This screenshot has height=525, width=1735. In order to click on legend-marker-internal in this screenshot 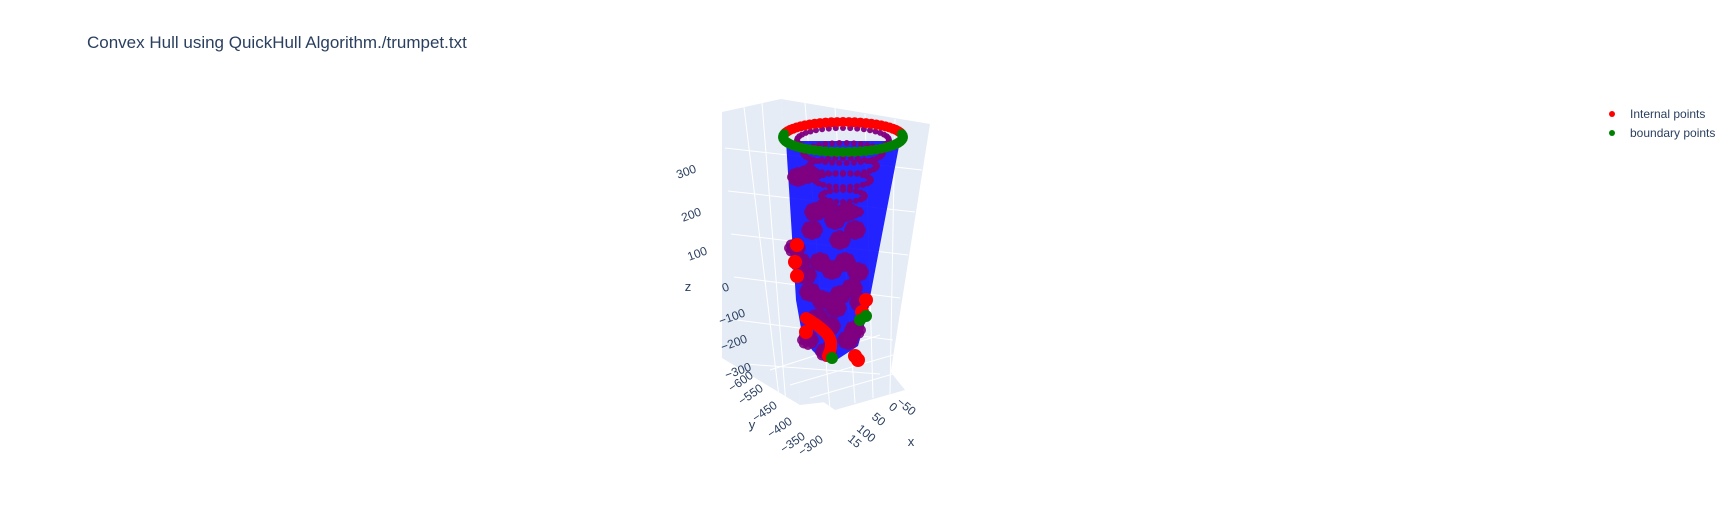, I will do `click(1612, 113)`.